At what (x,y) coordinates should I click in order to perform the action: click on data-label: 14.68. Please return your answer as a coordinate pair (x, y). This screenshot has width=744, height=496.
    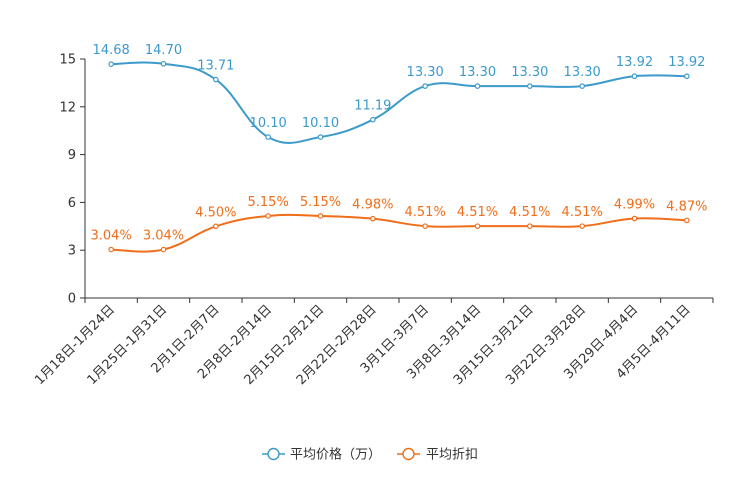
    Looking at the image, I should click on (111, 50).